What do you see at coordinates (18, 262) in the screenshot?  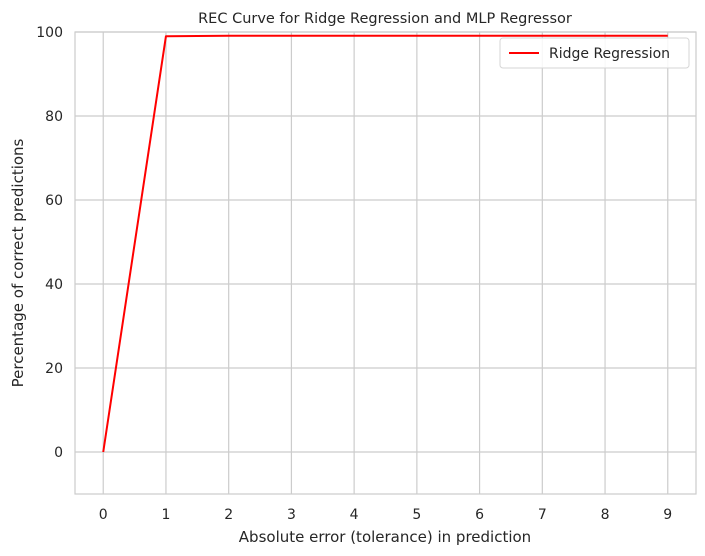 I see `y-axis-label: Percentage of correct predictions` at bounding box center [18, 262].